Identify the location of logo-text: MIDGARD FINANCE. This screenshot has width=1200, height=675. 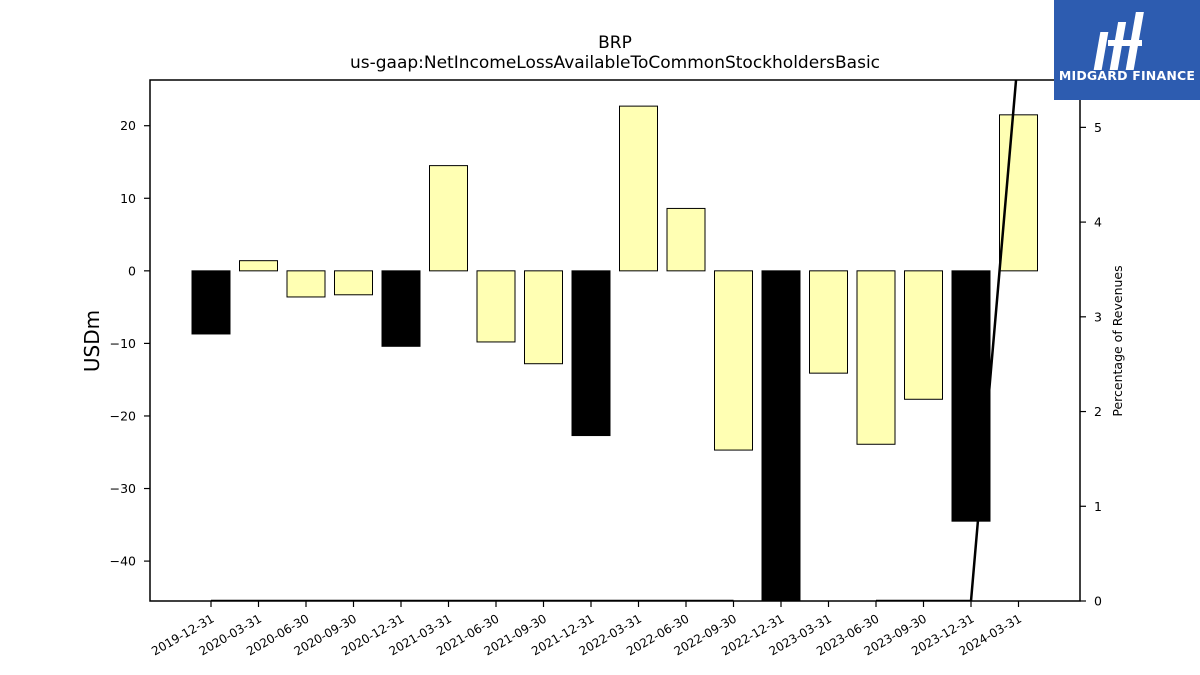
(1127, 75).